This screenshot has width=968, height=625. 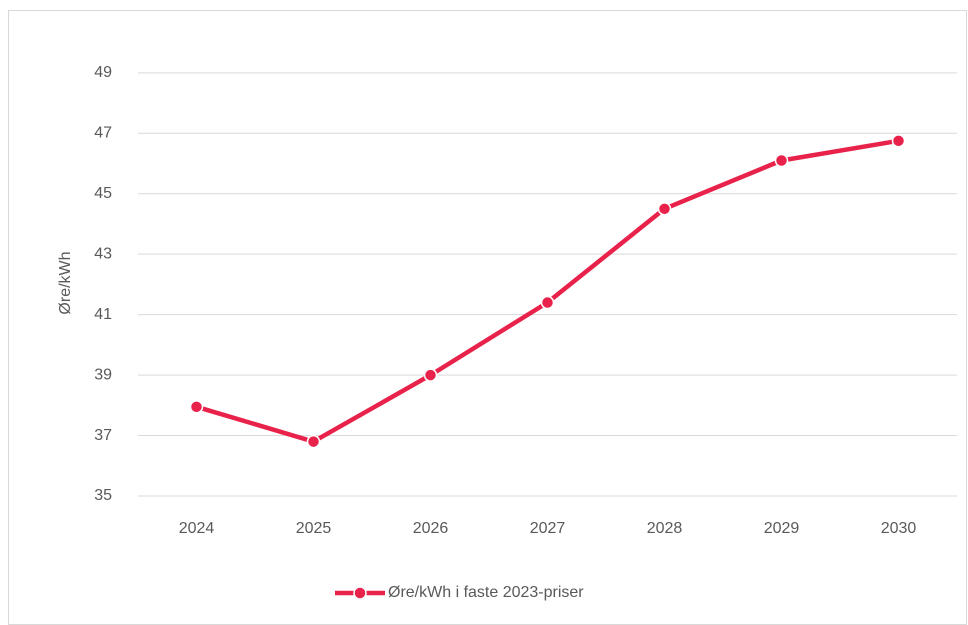 I want to click on x-tick-label: 2026, so click(x=431, y=528).